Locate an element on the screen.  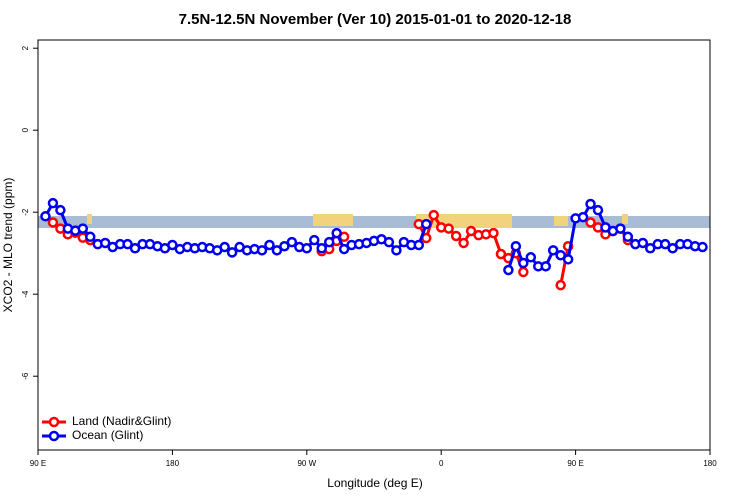
y-axis-label: XCO2 - MLO trend (ppm) is located at coordinates (8, 245).